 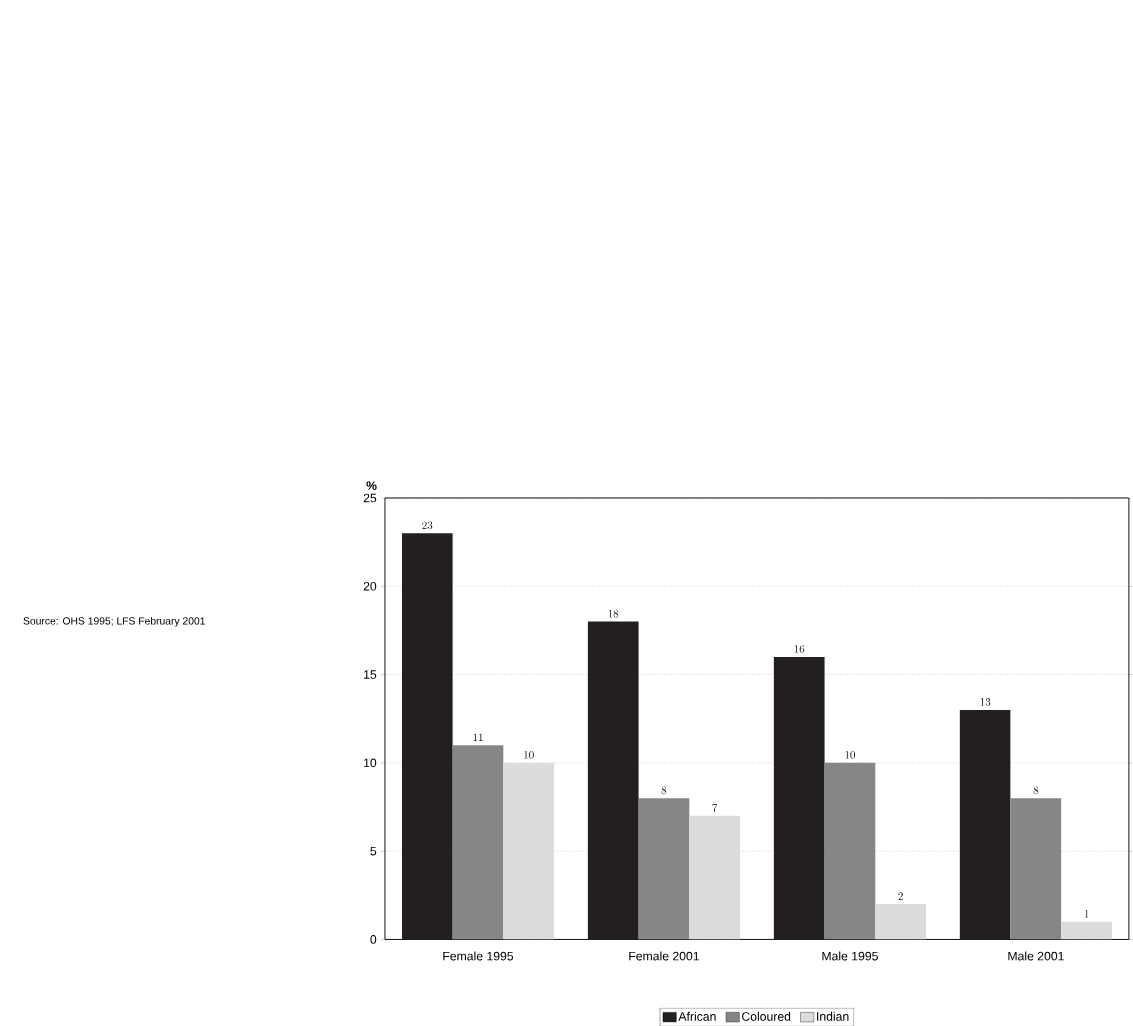 I want to click on y-tick-label: 20, so click(x=370, y=586).